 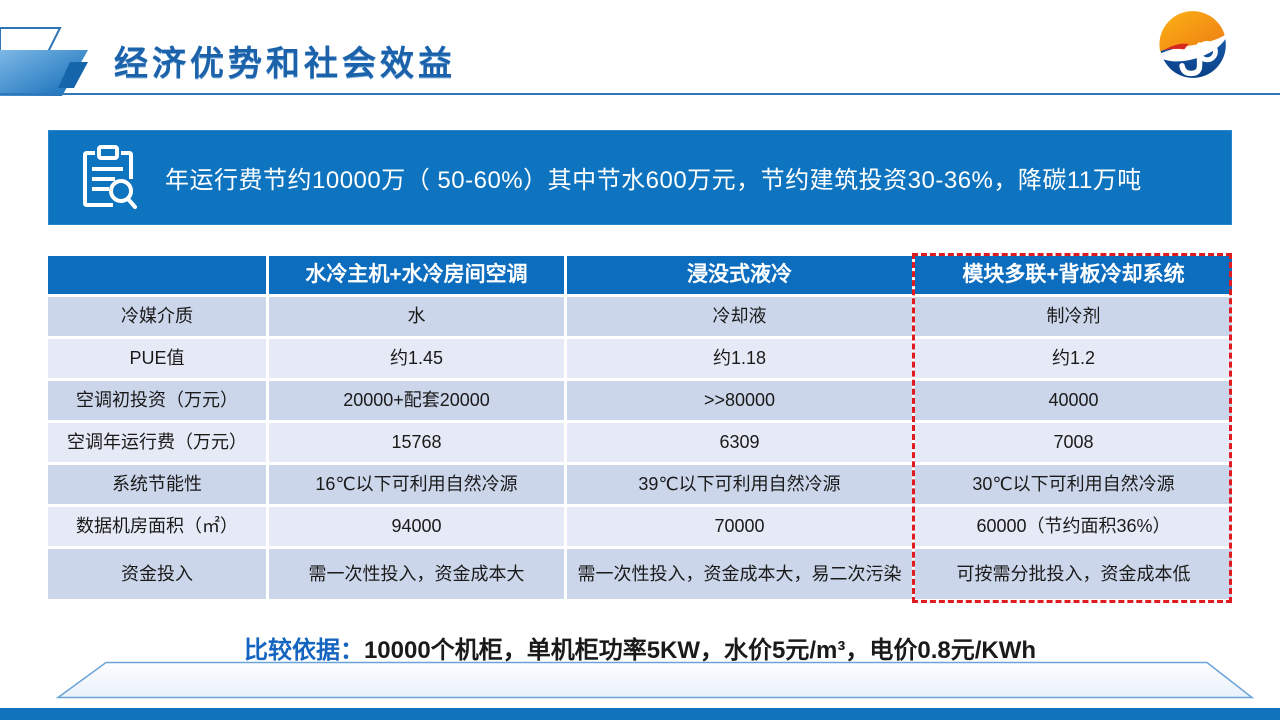 What do you see at coordinates (110, 176) in the screenshot?
I see `clipboard-search-icon` at bounding box center [110, 176].